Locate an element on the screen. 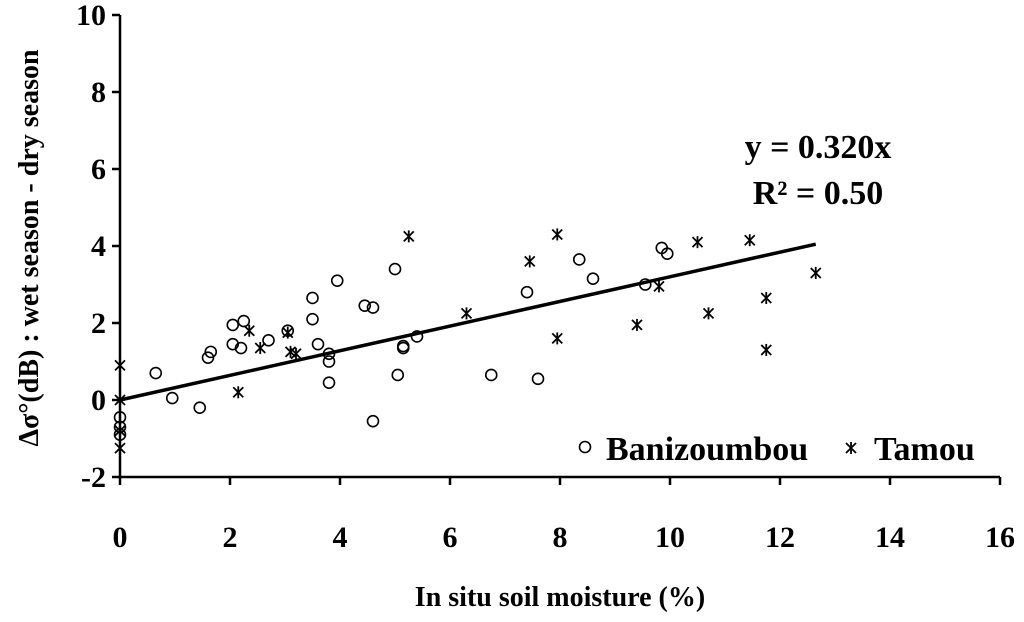 This screenshot has height=622, width=1024. y-tick-label: 2 is located at coordinates (98, 323).